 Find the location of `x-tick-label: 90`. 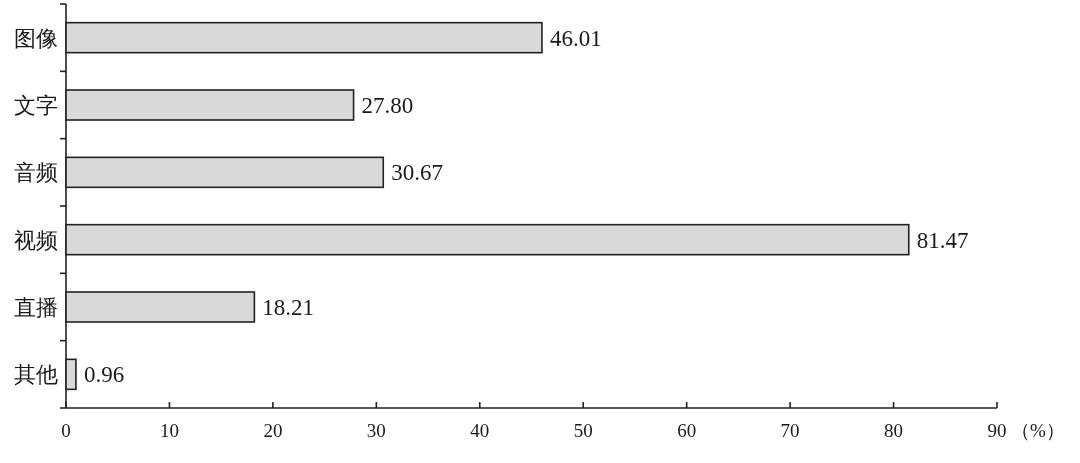

x-tick-label: 90 is located at coordinates (997, 430).